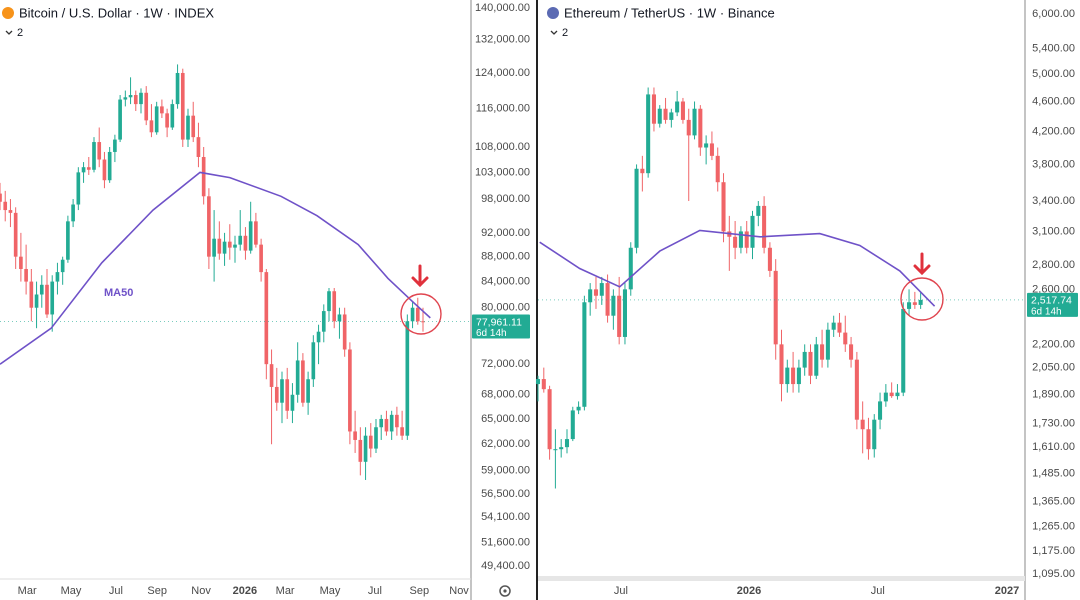  I want to click on settings-icon-center, so click(505, 591).